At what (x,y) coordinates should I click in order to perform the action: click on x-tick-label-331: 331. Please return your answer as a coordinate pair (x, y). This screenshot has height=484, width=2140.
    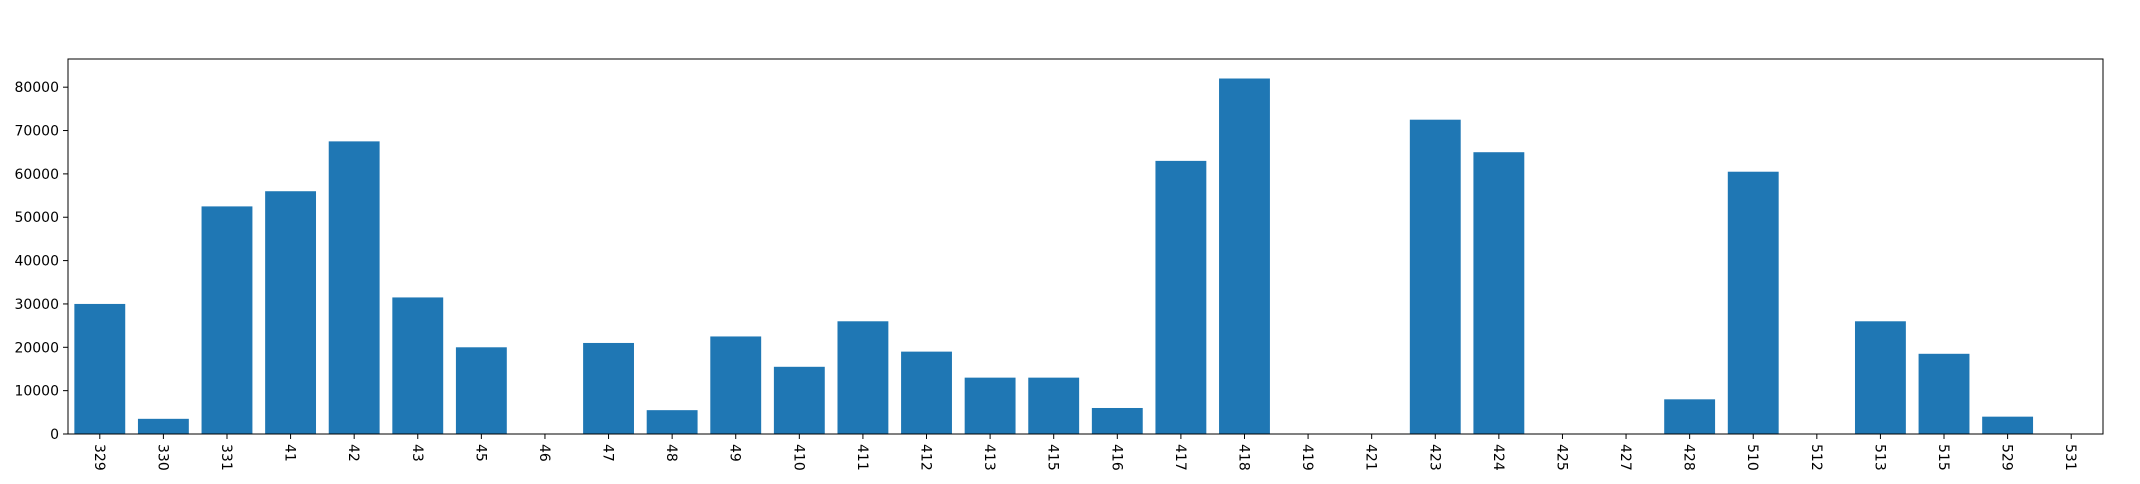
    Looking at the image, I should click on (226, 457).